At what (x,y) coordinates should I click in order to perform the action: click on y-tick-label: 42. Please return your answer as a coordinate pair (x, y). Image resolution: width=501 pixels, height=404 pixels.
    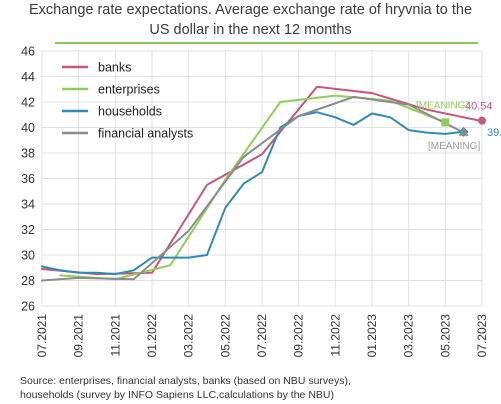
    Looking at the image, I should click on (28, 103).